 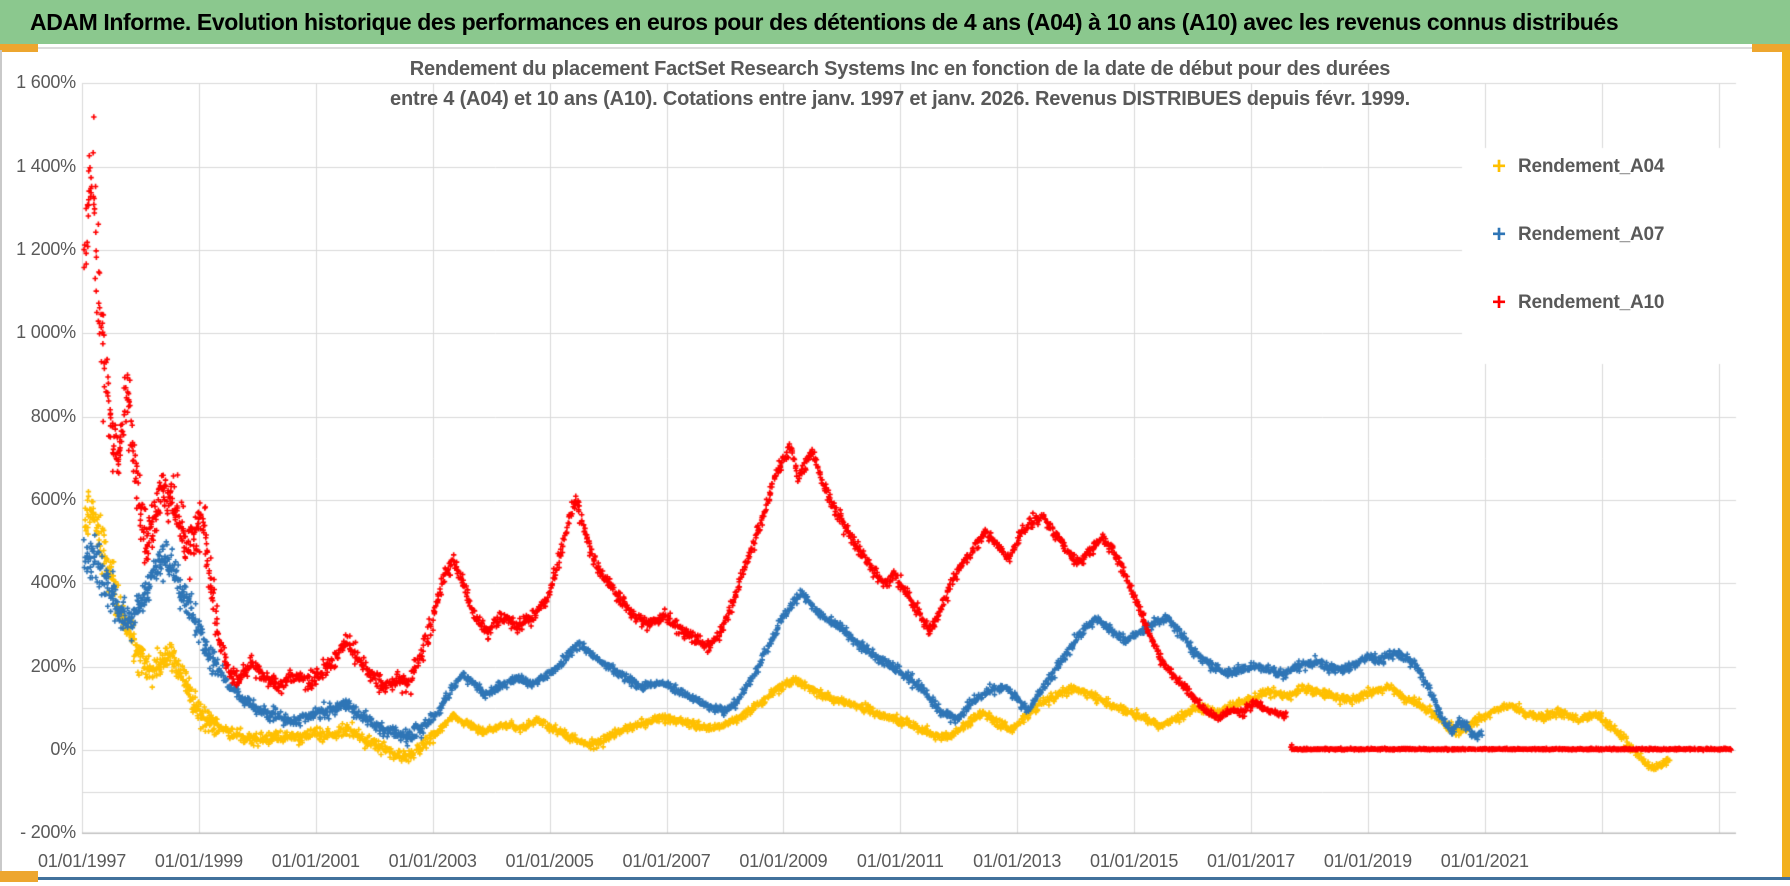 I want to click on x-axis-label: 01/01/2019, so click(x=1367, y=861).